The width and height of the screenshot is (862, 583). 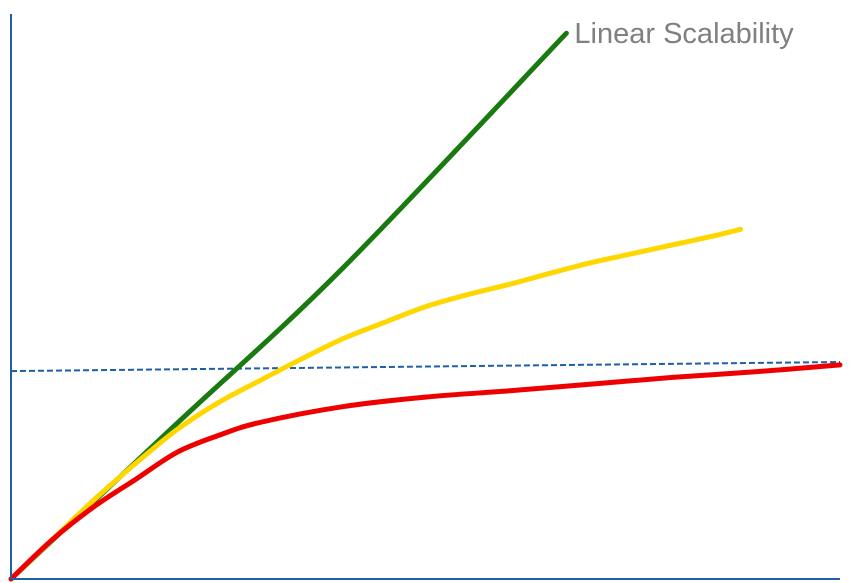 I want to click on linear-scalability-label: Linear Scalability, so click(x=684, y=34).